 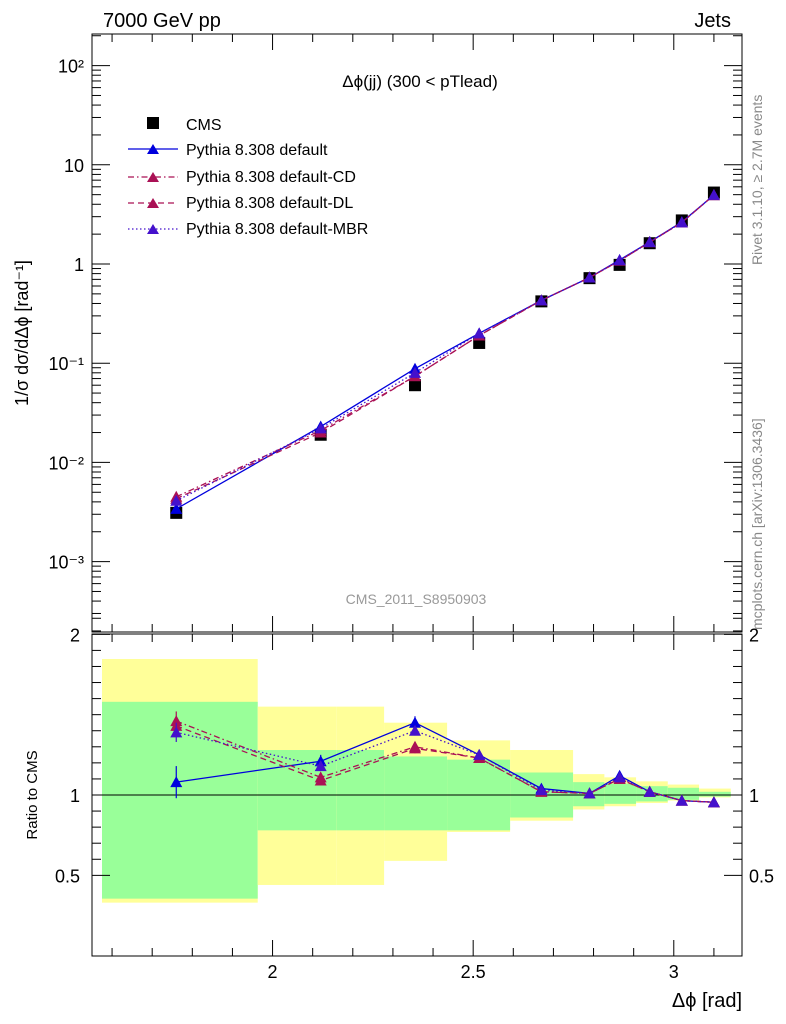 What do you see at coordinates (712, 21) in the screenshot?
I see `header-right: Jets` at bounding box center [712, 21].